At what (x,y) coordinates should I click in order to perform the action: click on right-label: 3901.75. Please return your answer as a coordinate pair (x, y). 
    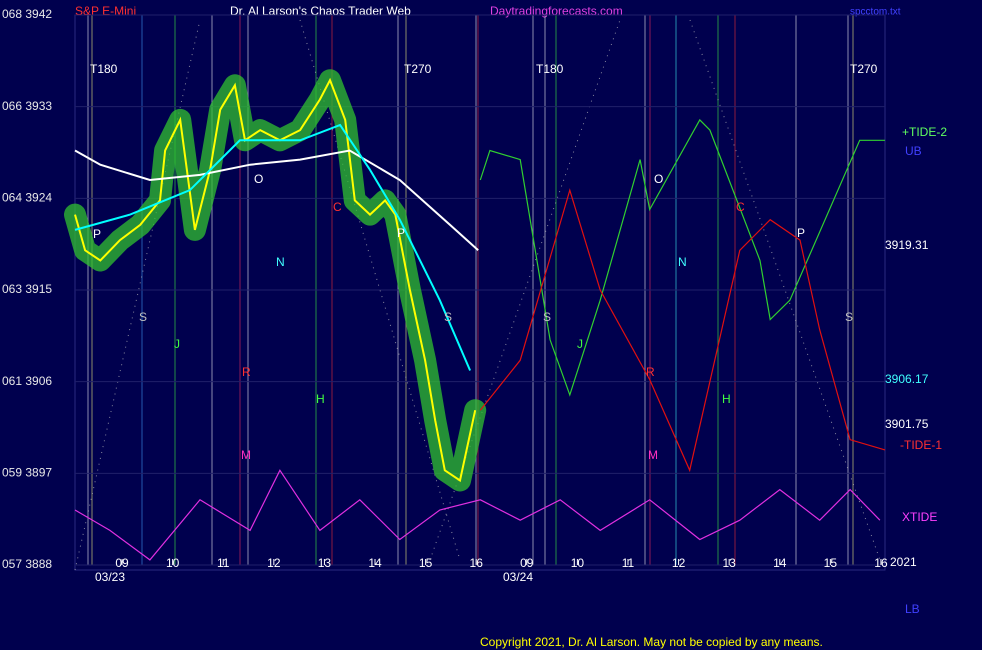
    Looking at the image, I should click on (907, 424).